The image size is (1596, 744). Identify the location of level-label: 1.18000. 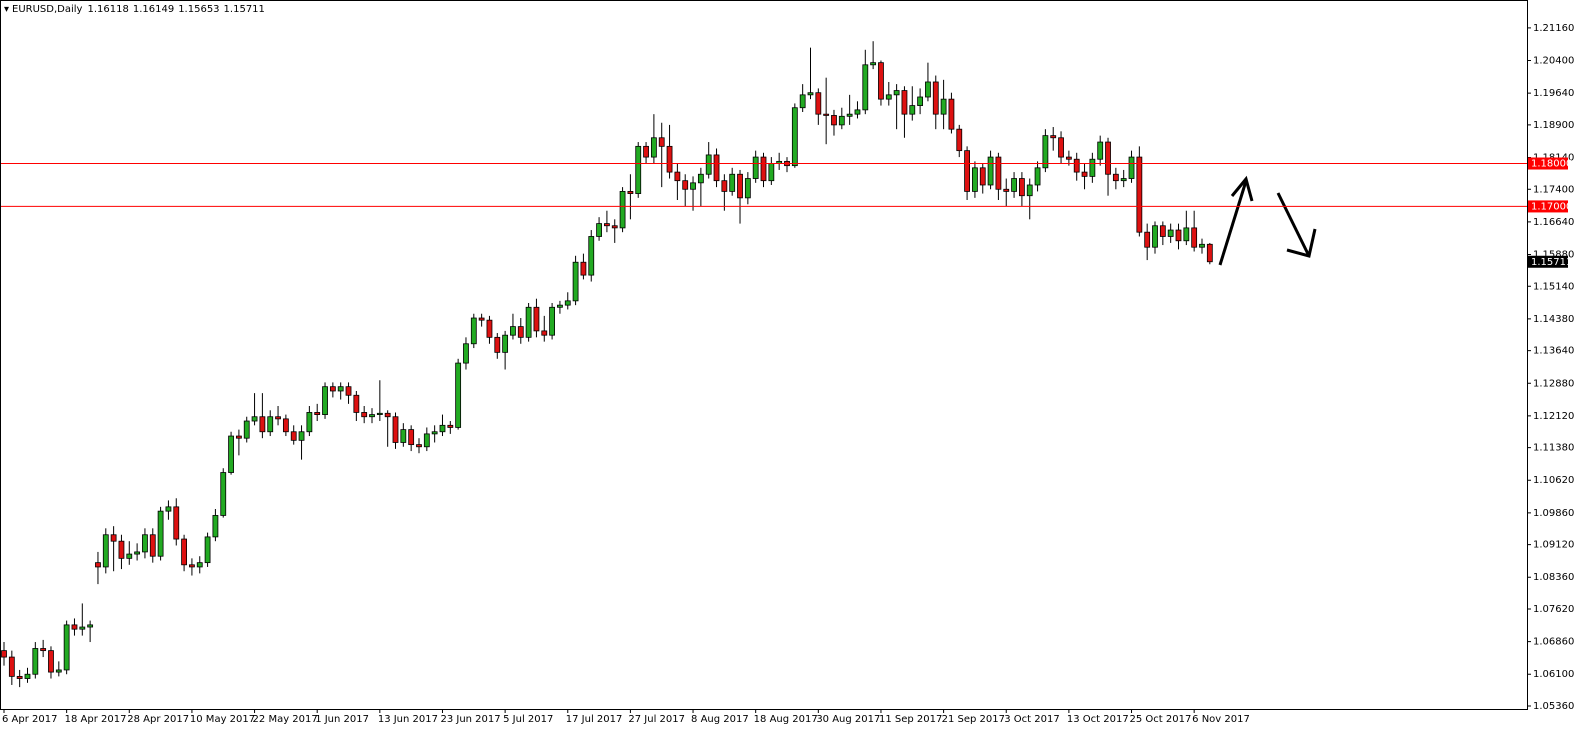
(1551, 164).